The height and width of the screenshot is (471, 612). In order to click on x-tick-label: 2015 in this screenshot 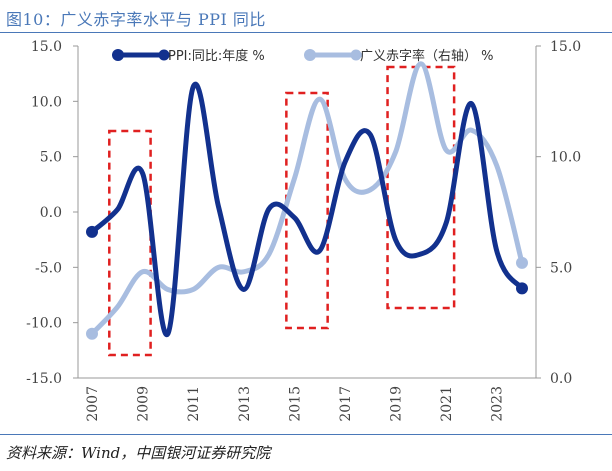, I will do `click(295, 404)`.